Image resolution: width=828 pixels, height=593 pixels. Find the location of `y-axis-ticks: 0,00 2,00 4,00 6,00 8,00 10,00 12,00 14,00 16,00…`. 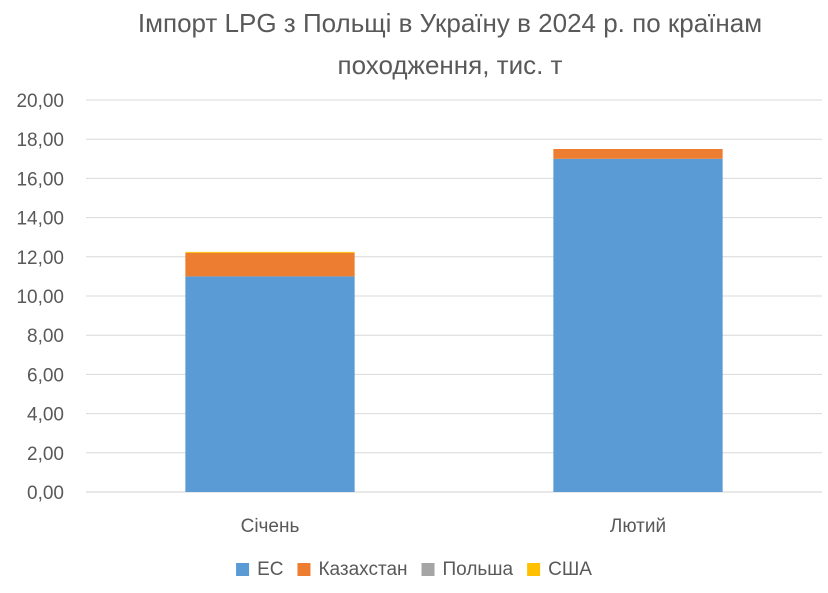

y-axis-ticks: 0,00 2,00 4,00 6,00 8,00 10,00 12,00 14,00 16,00… is located at coordinates (40, 297).